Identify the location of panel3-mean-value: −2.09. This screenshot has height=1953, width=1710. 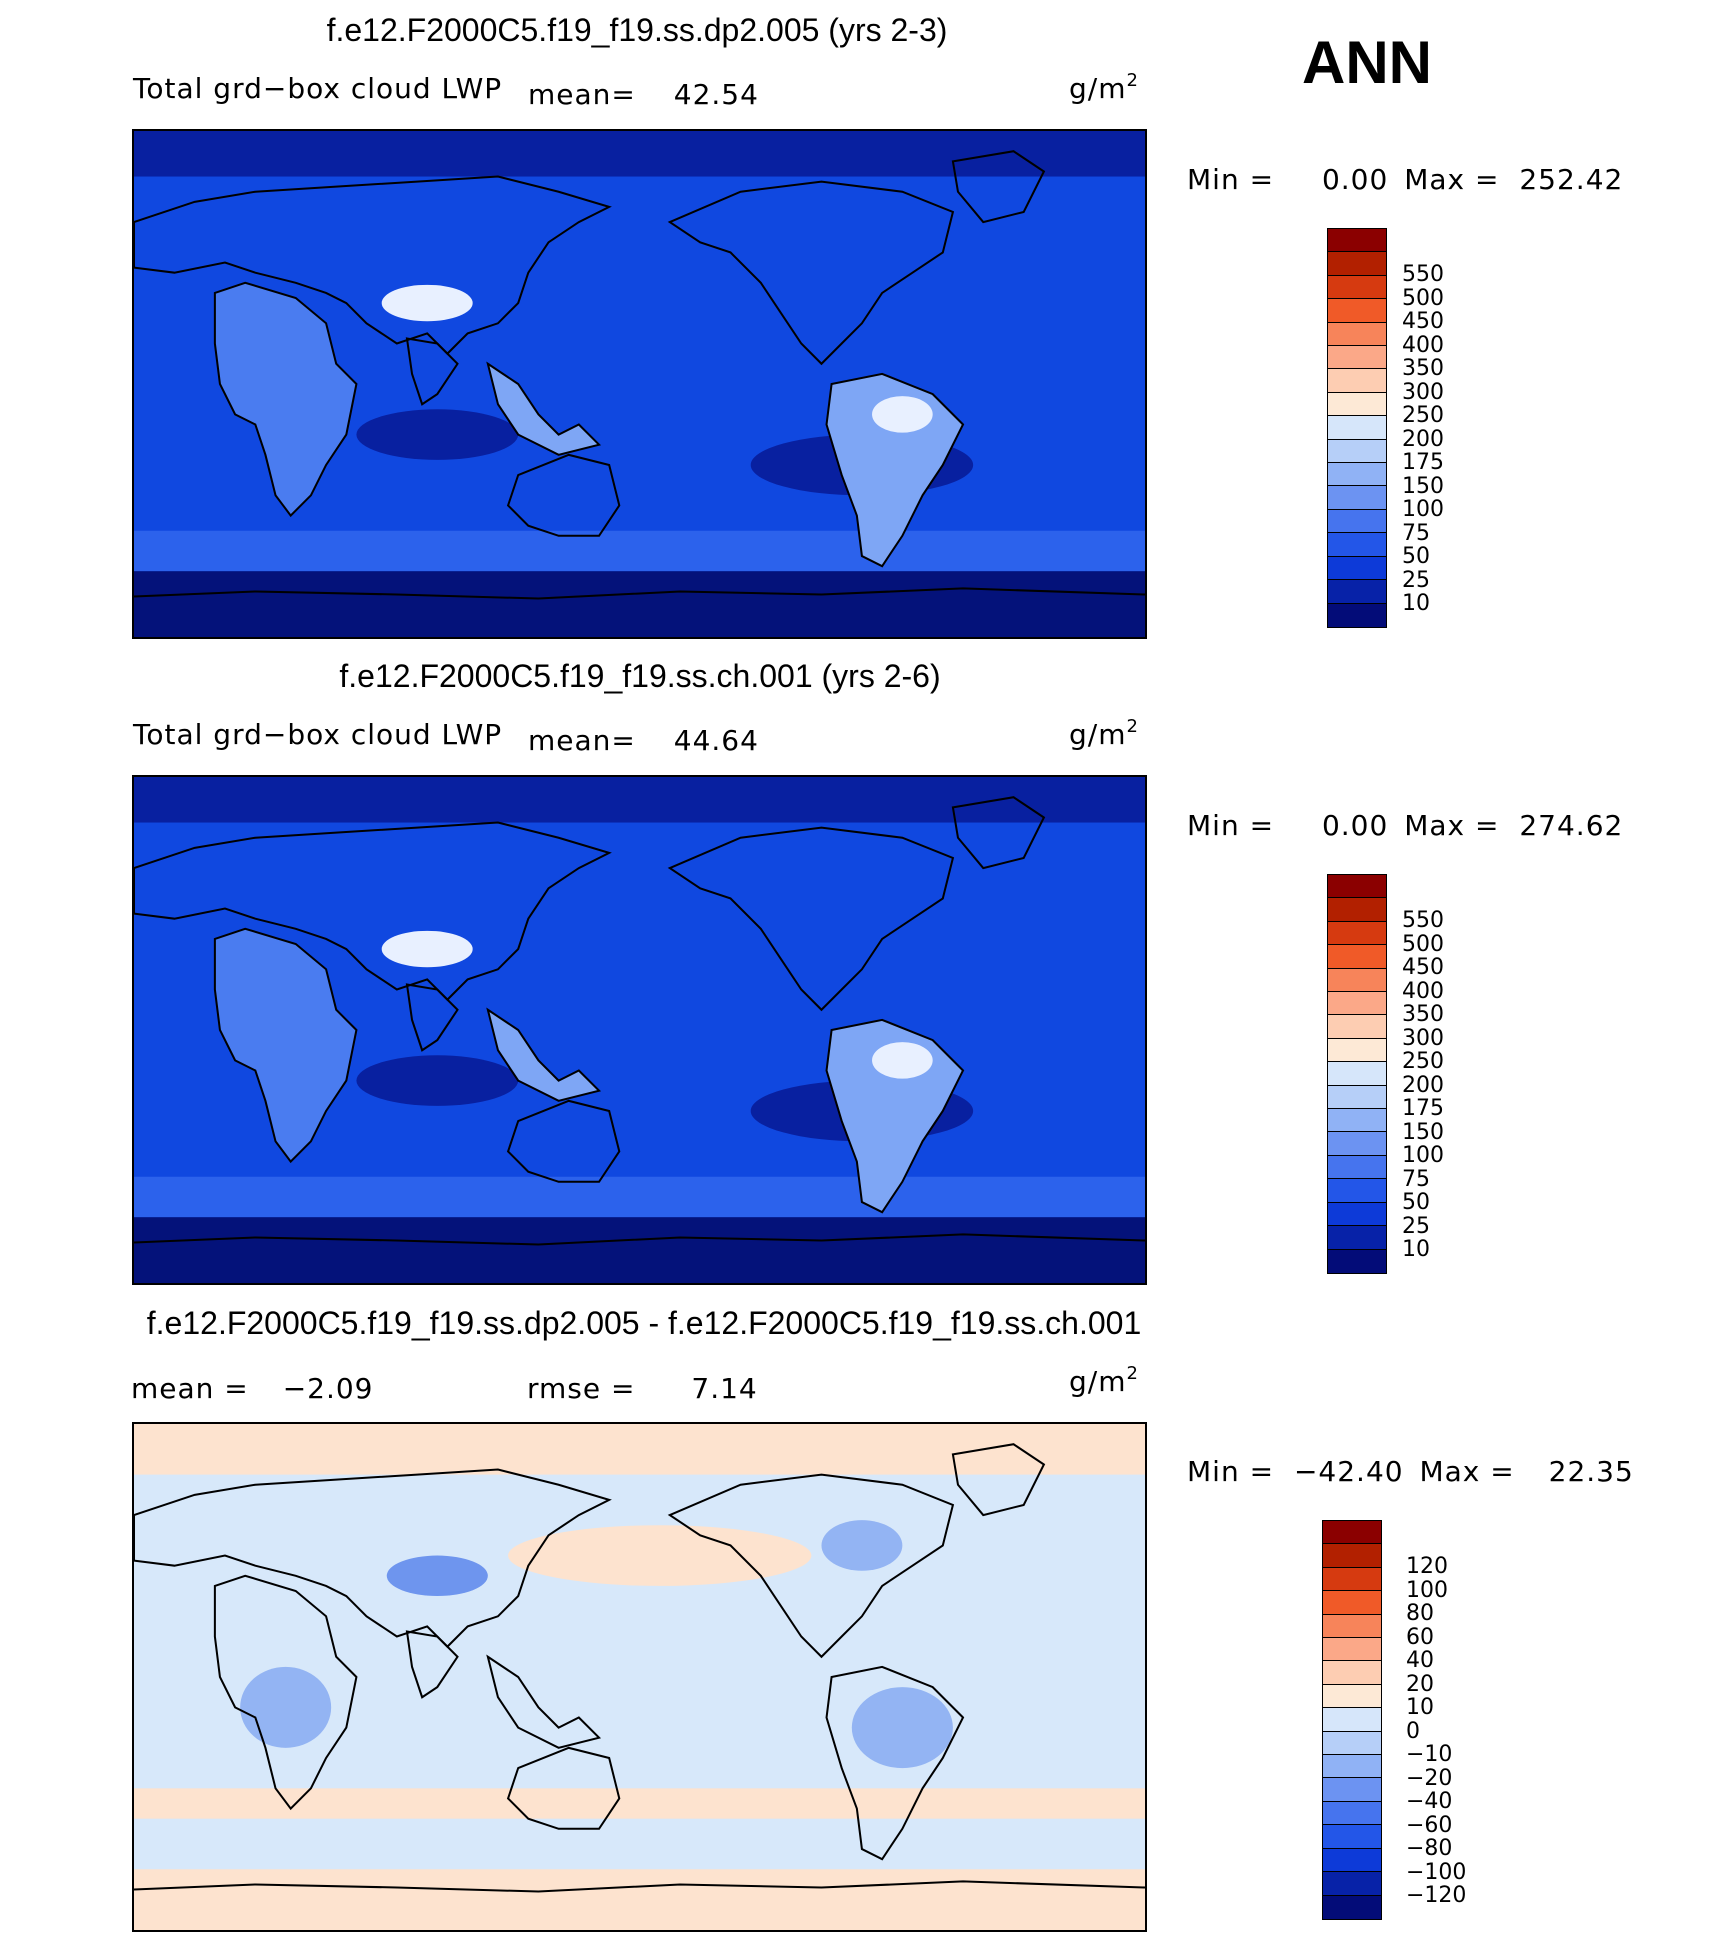
(328, 1388).